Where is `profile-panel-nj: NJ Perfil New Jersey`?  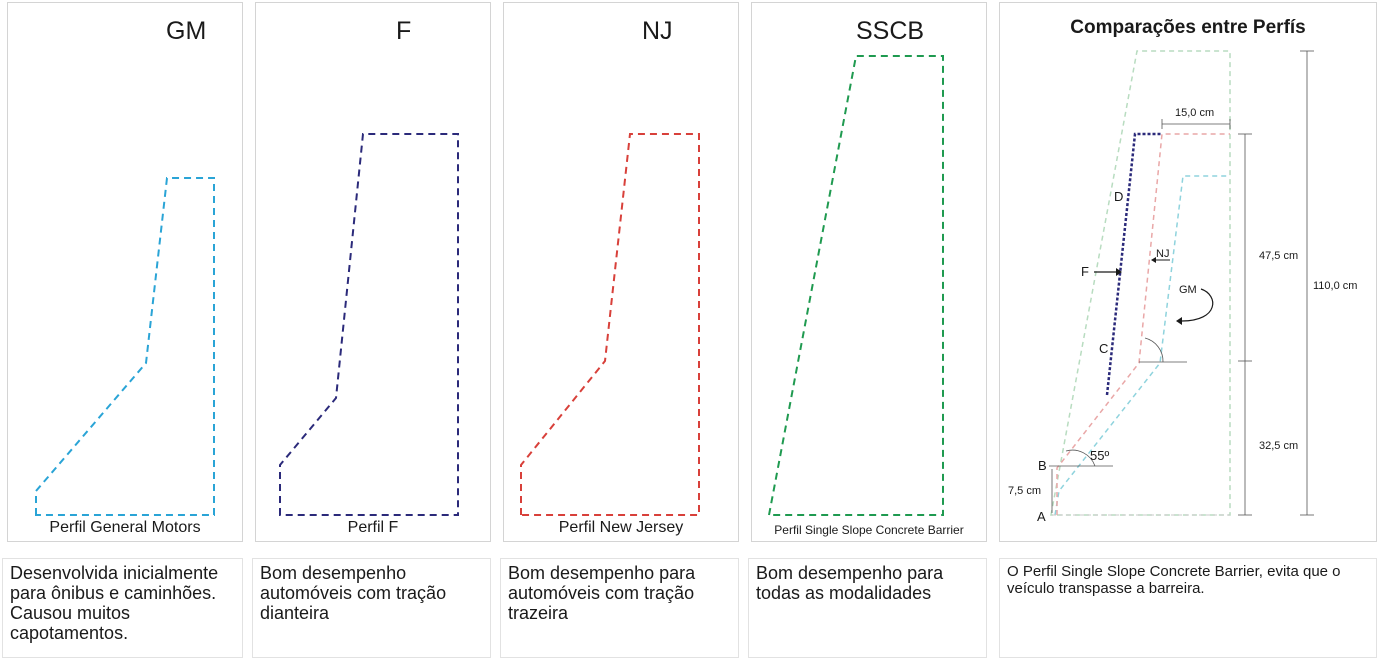 profile-panel-nj: NJ Perfil New Jersey is located at coordinates (621, 272).